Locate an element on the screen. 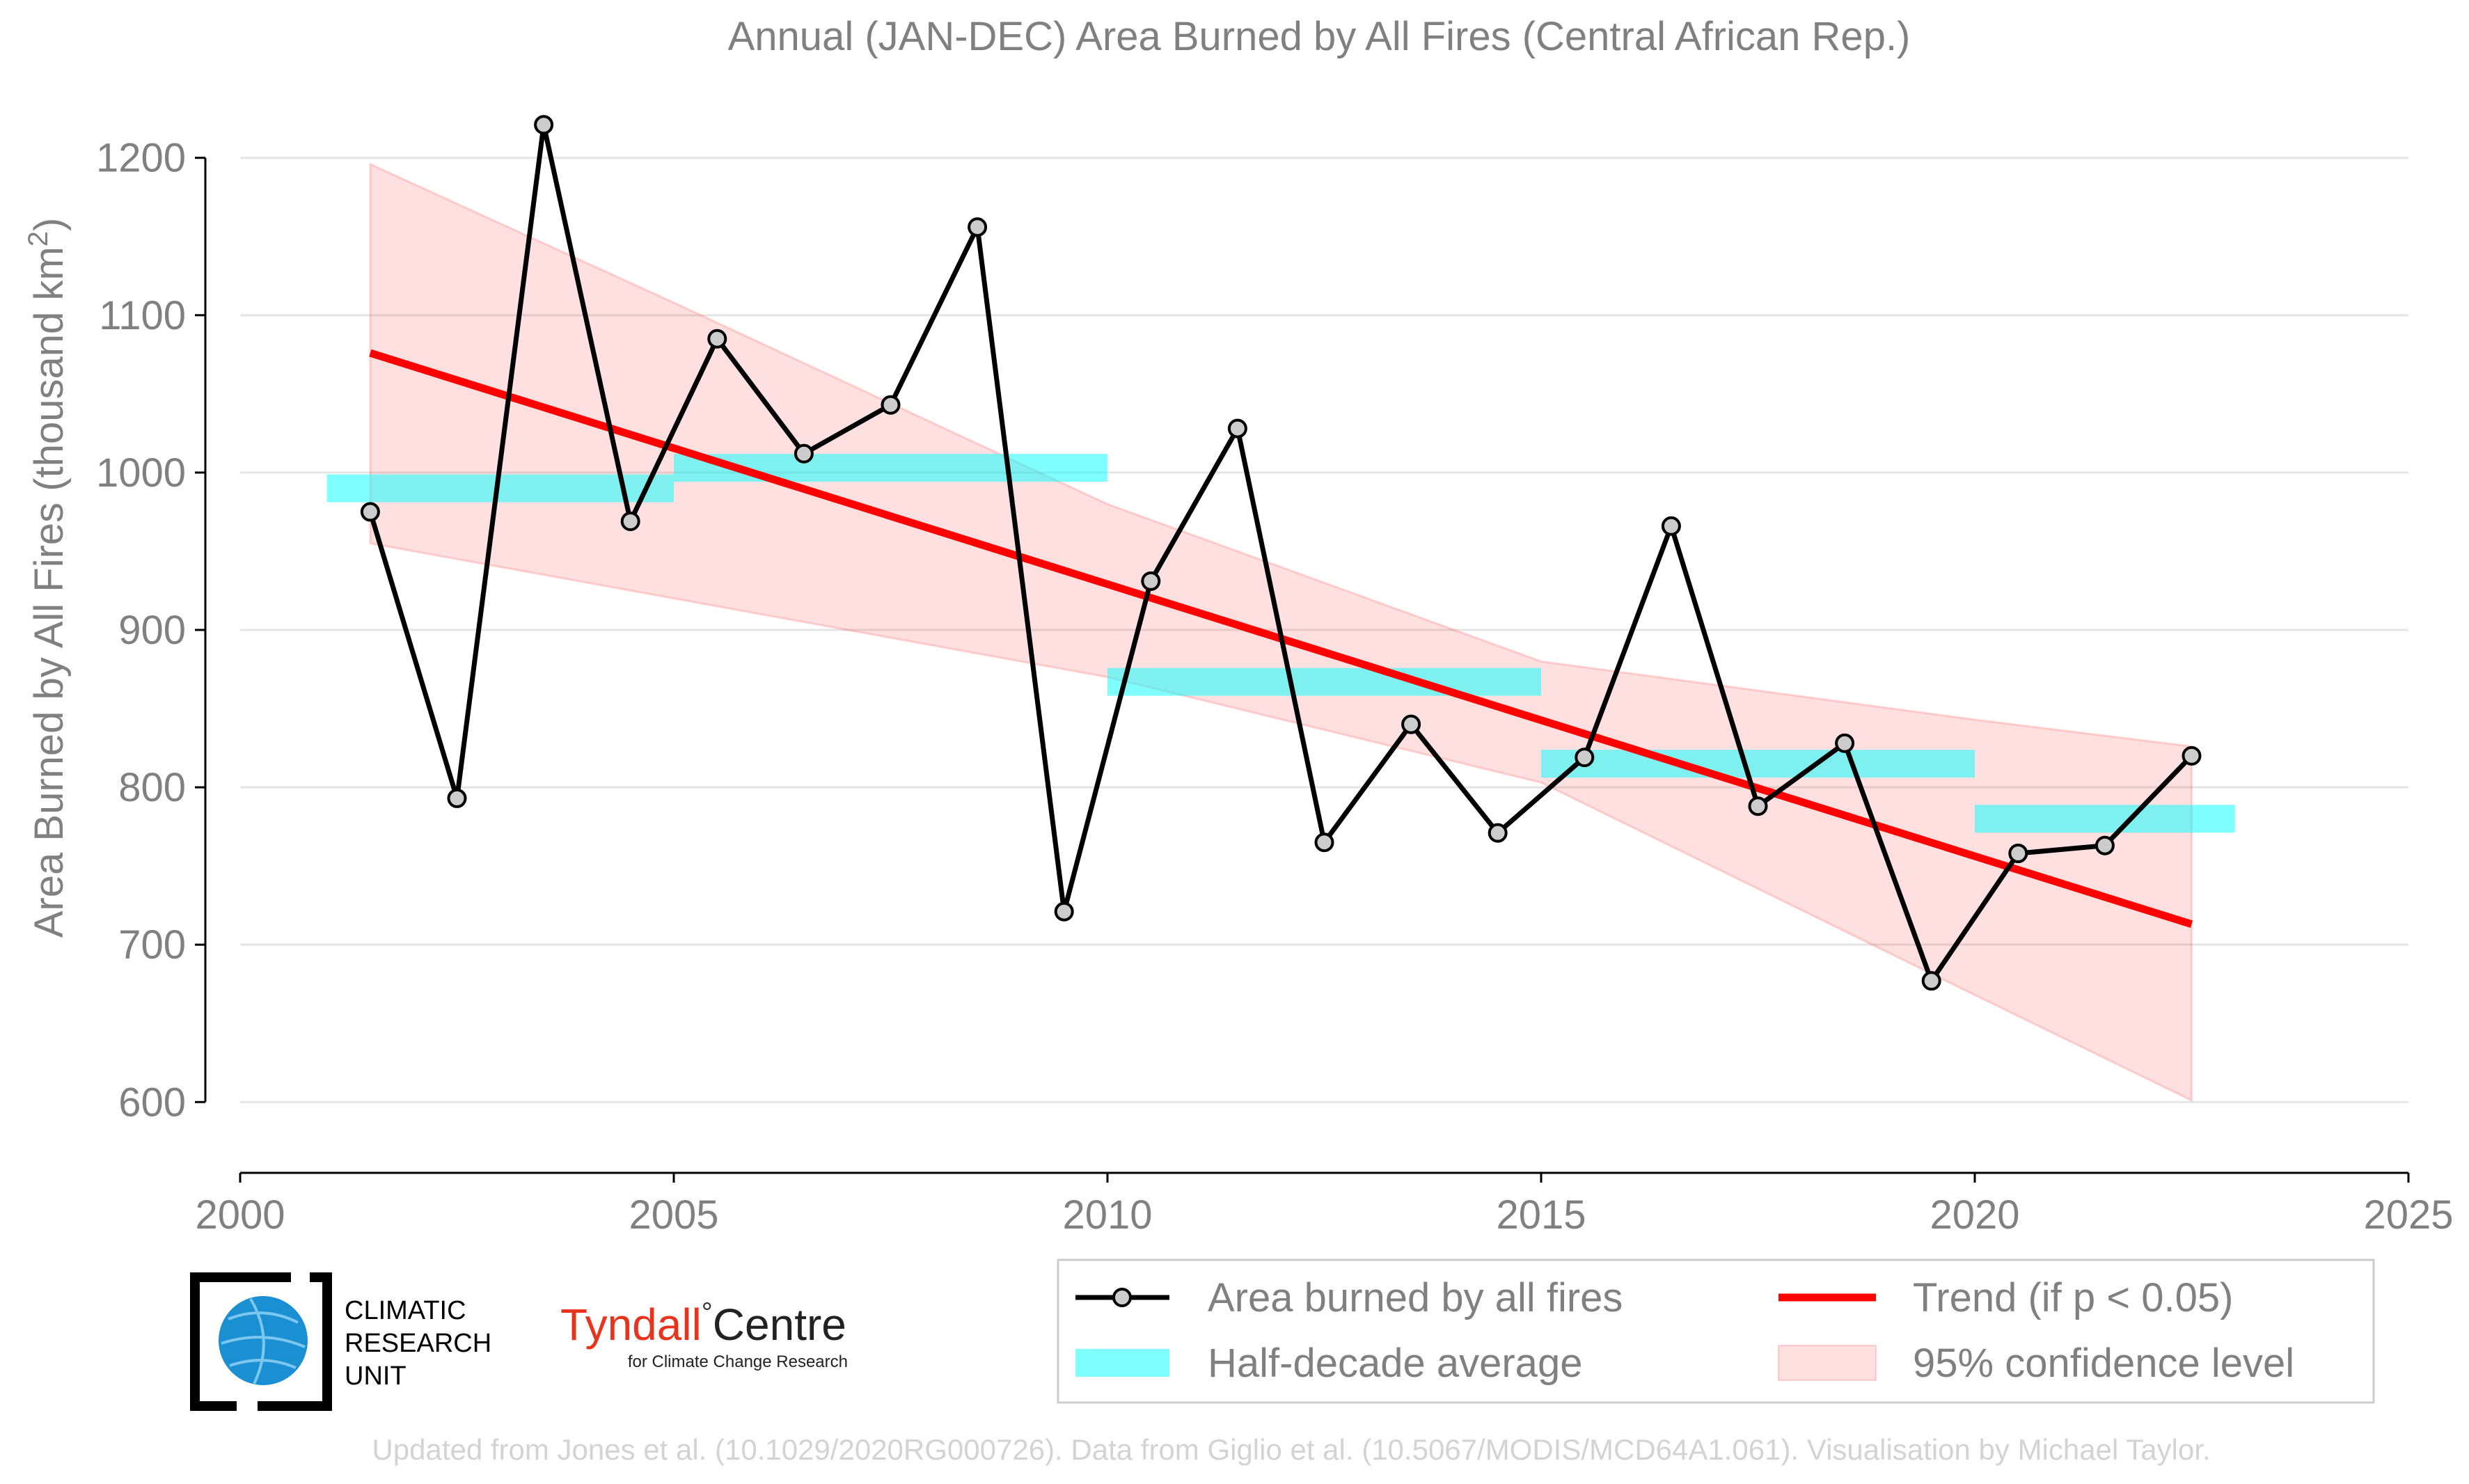 The image size is (2469, 1484). cru-logo-line-2: RESEARCH is located at coordinates (418, 1343).